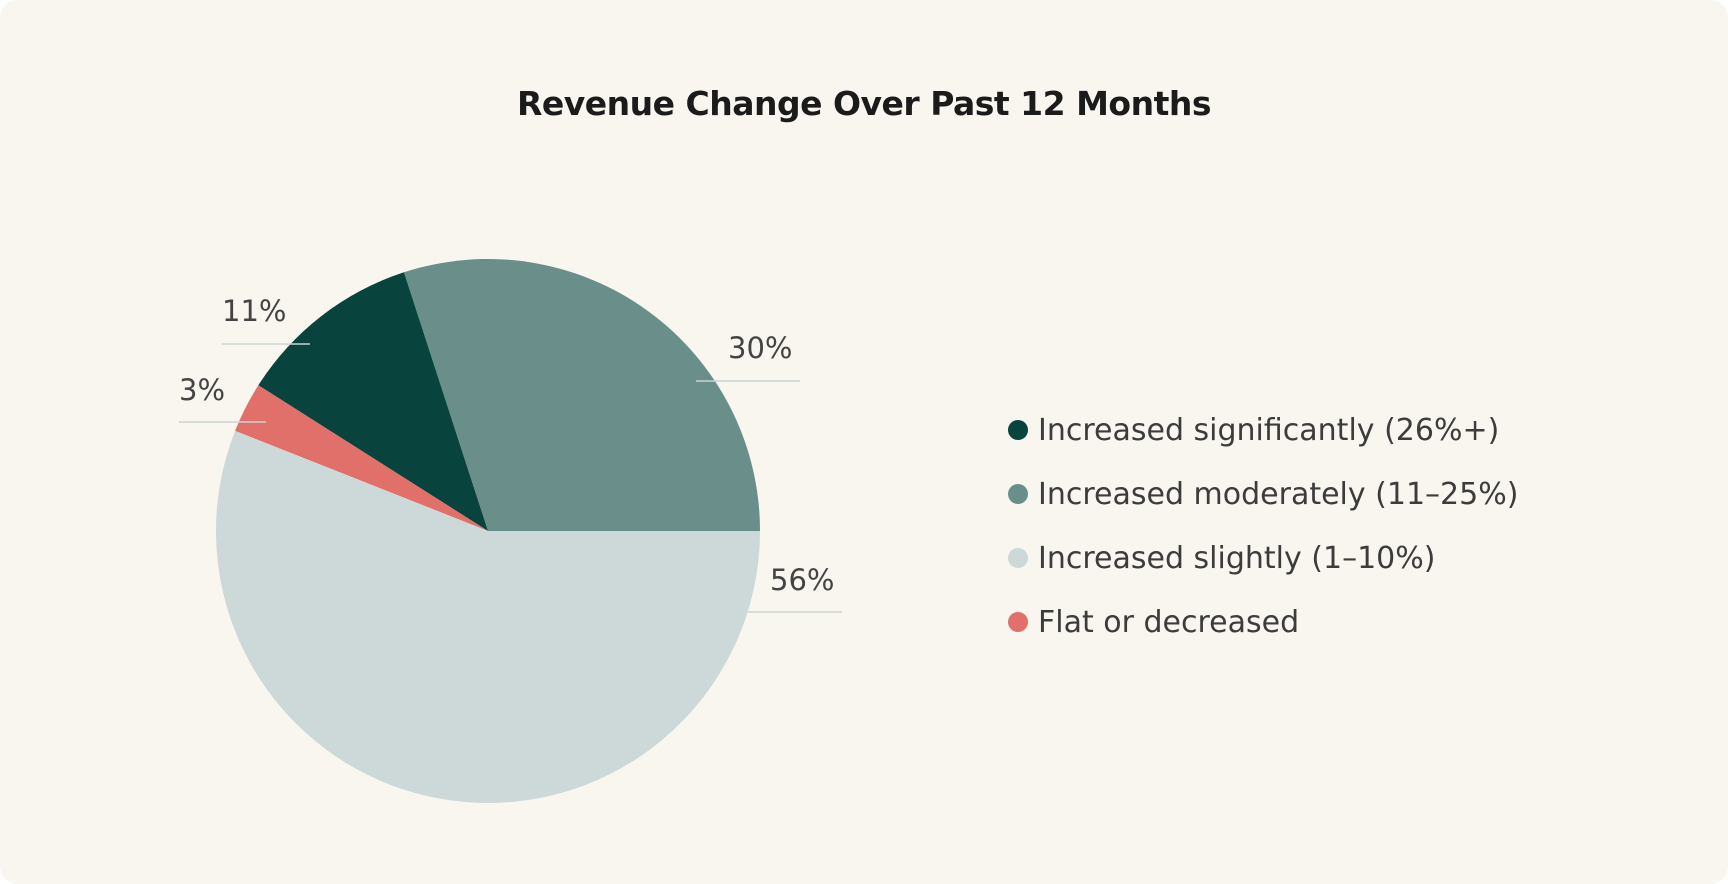  I want to click on pie-slice-3pct, so click(361, 458).